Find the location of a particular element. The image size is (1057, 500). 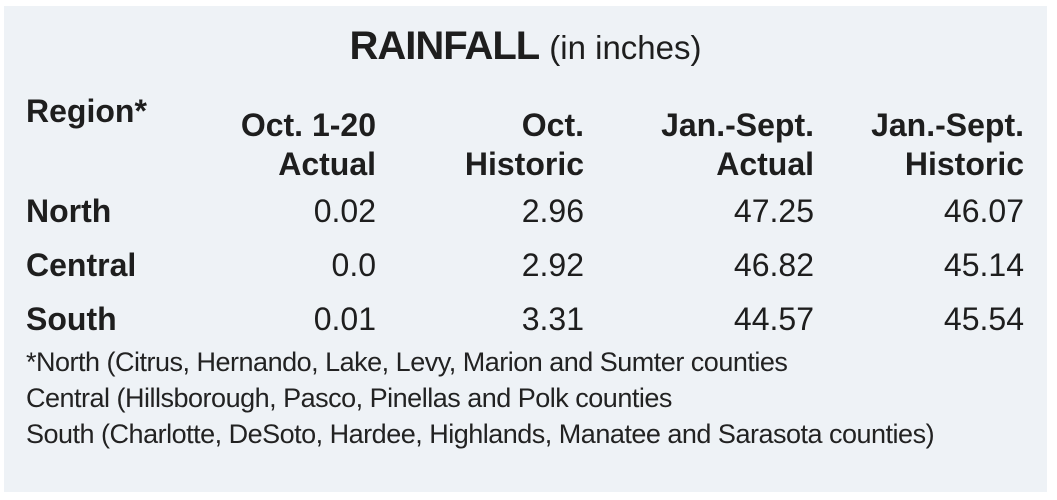

jan-sept-historic-cell: 45.54 is located at coordinates (983, 319).